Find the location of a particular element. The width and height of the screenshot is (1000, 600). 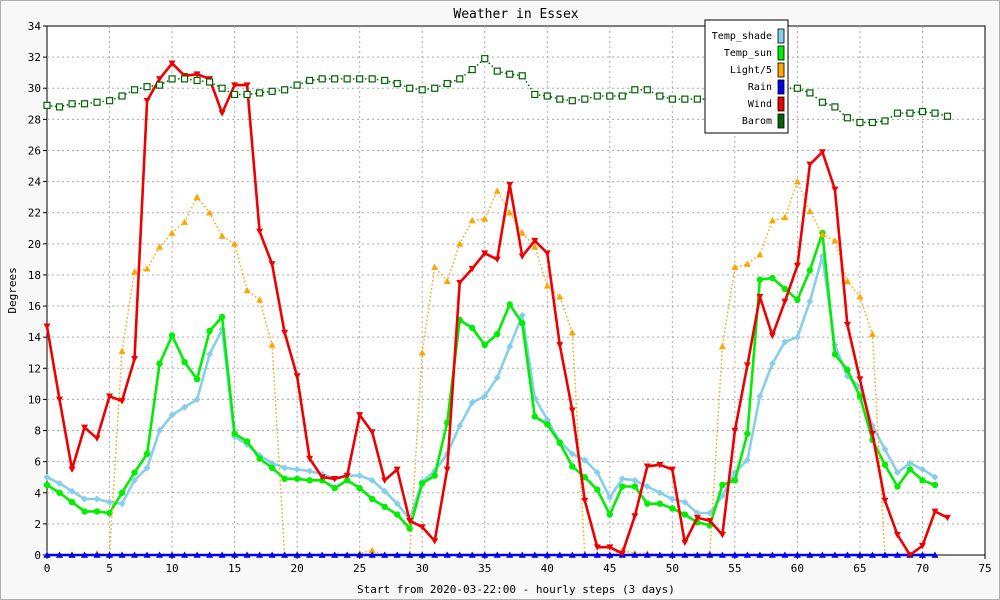

series-rain is located at coordinates (491, 554).